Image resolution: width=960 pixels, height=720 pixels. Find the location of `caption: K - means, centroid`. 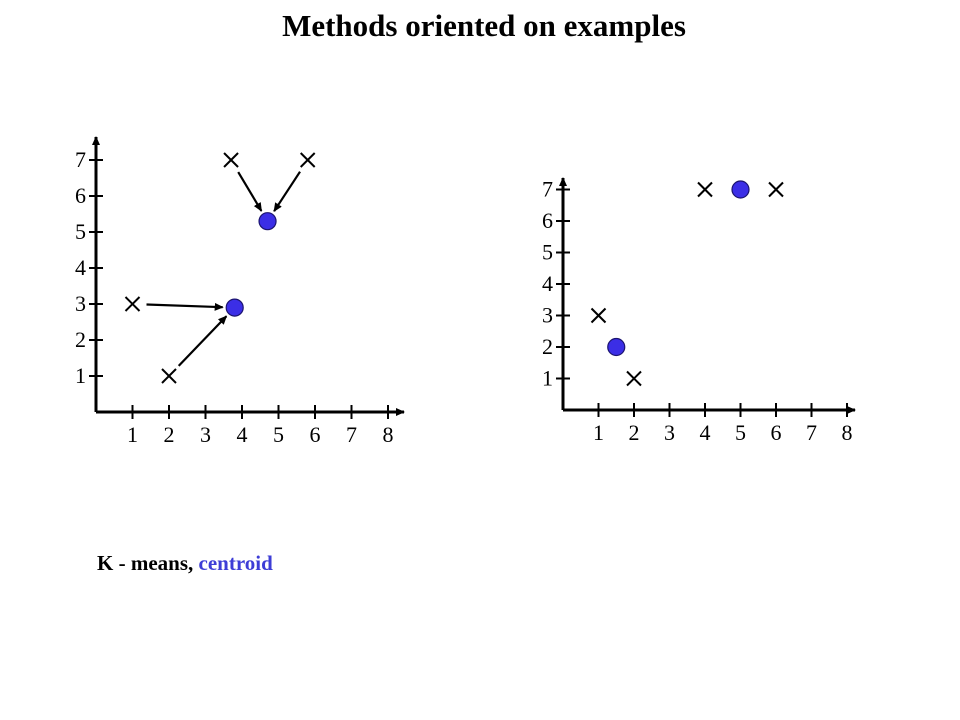

caption: K - means, centroid is located at coordinates (185, 563).